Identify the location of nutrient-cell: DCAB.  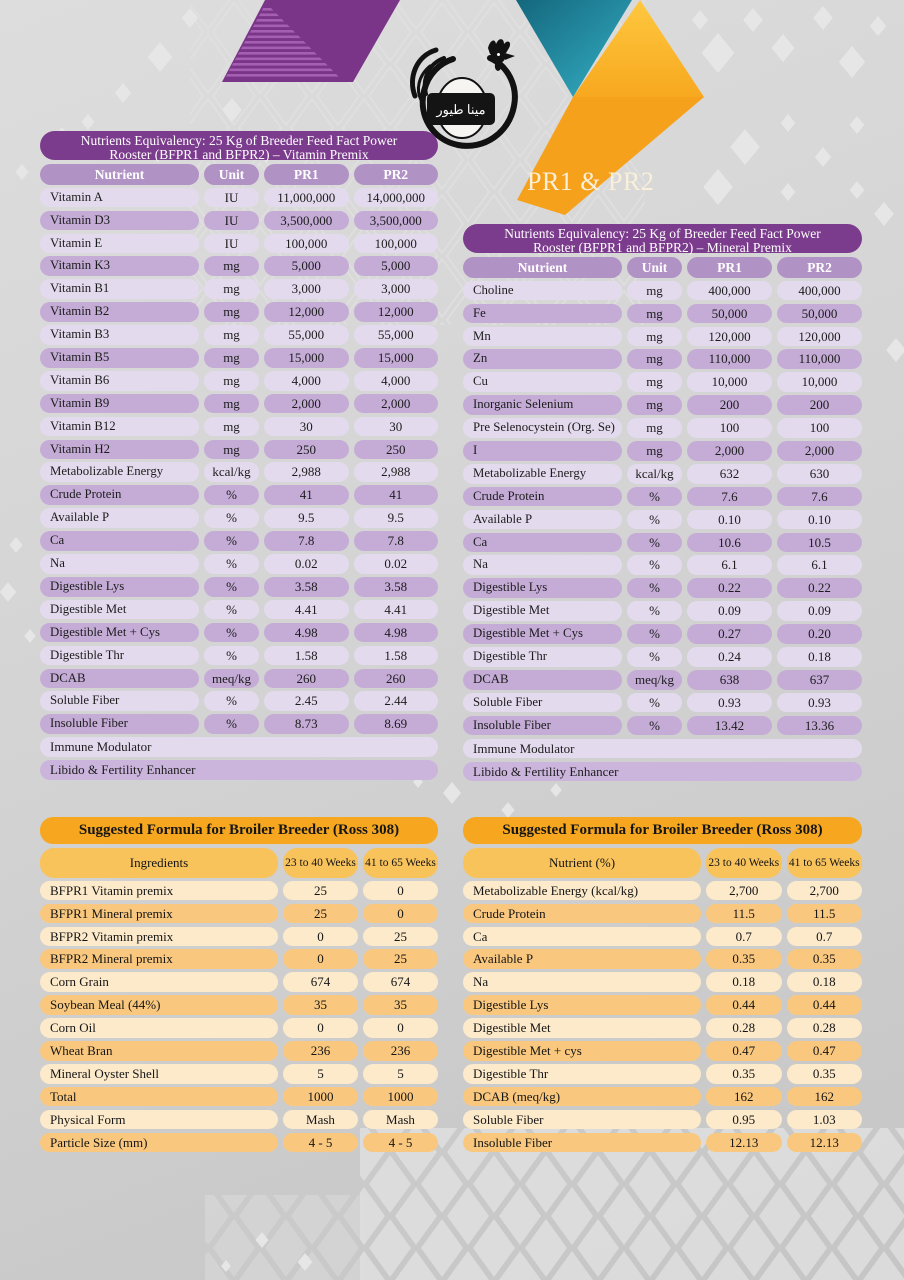
(119, 678).